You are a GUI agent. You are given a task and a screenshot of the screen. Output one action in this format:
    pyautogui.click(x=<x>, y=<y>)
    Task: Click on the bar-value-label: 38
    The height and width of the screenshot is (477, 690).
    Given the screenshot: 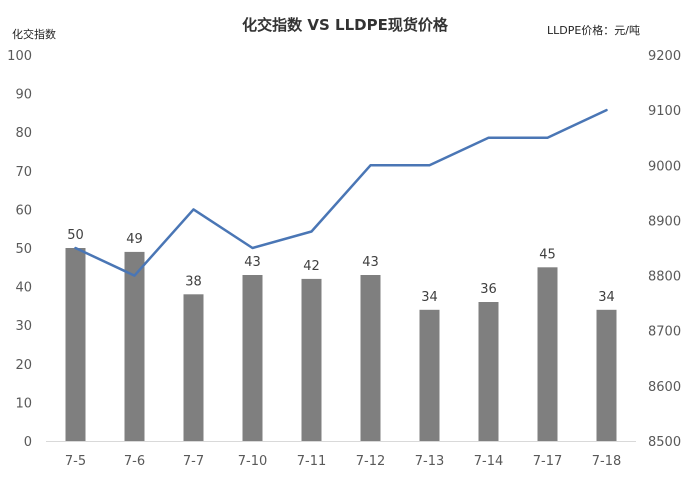 What is the action you would take?
    pyautogui.click(x=193, y=281)
    